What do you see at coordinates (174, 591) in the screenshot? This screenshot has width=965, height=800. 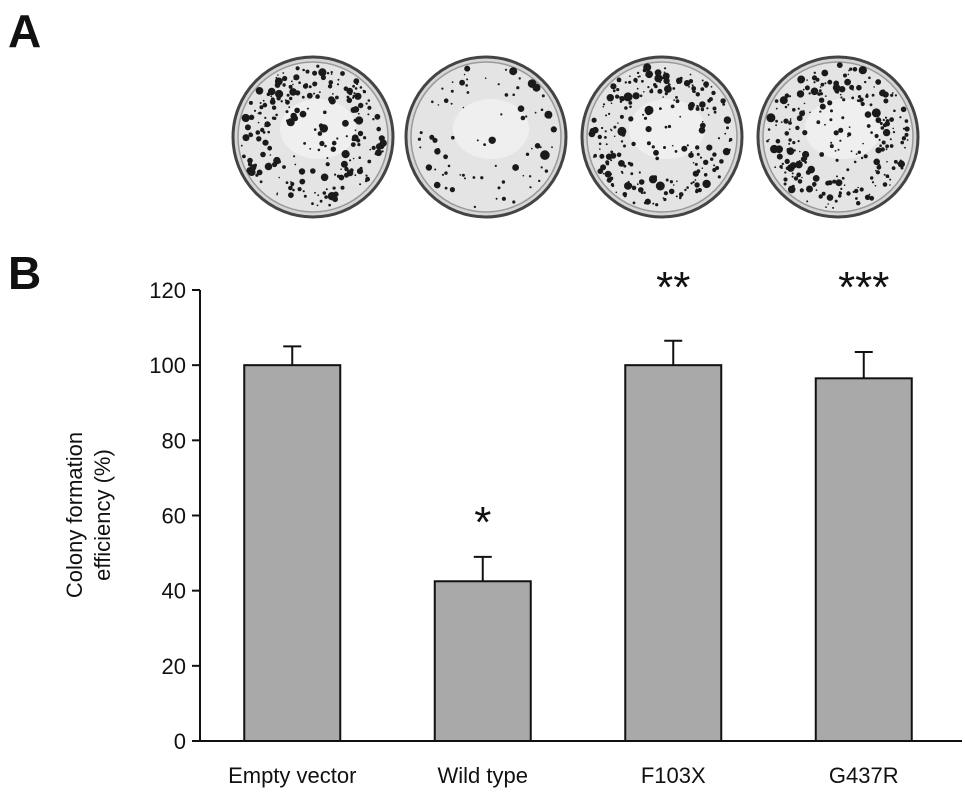 I see `y-tick-label: 40` at bounding box center [174, 591].